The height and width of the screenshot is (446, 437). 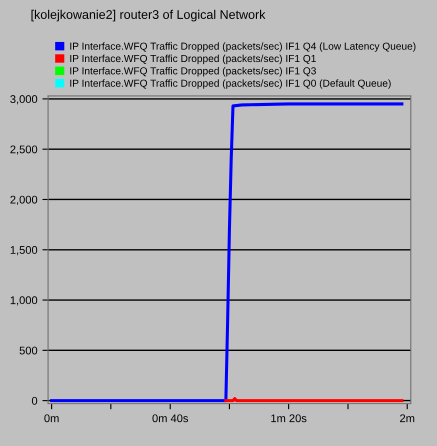 I want to click on chart-title: [kolejkowanie2] router3 of Logical Network, so click(x=148, y=16).